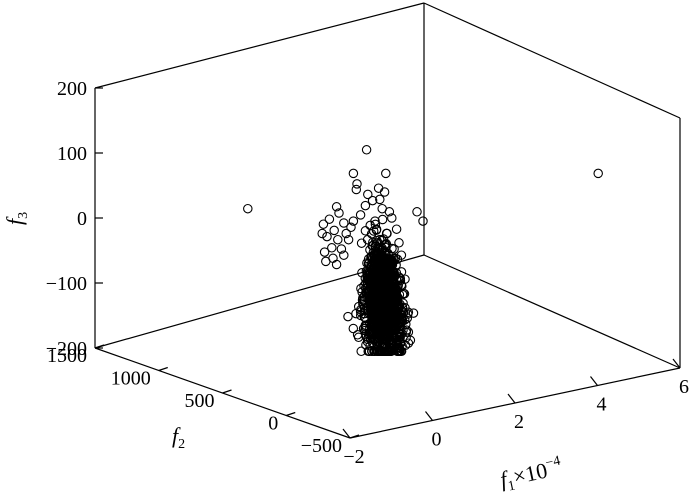 This screenshot has width=700, height=503. Describe the element at coordinates (321, 446) in the screenshot. I see `y-tick-label: −500` at that location.